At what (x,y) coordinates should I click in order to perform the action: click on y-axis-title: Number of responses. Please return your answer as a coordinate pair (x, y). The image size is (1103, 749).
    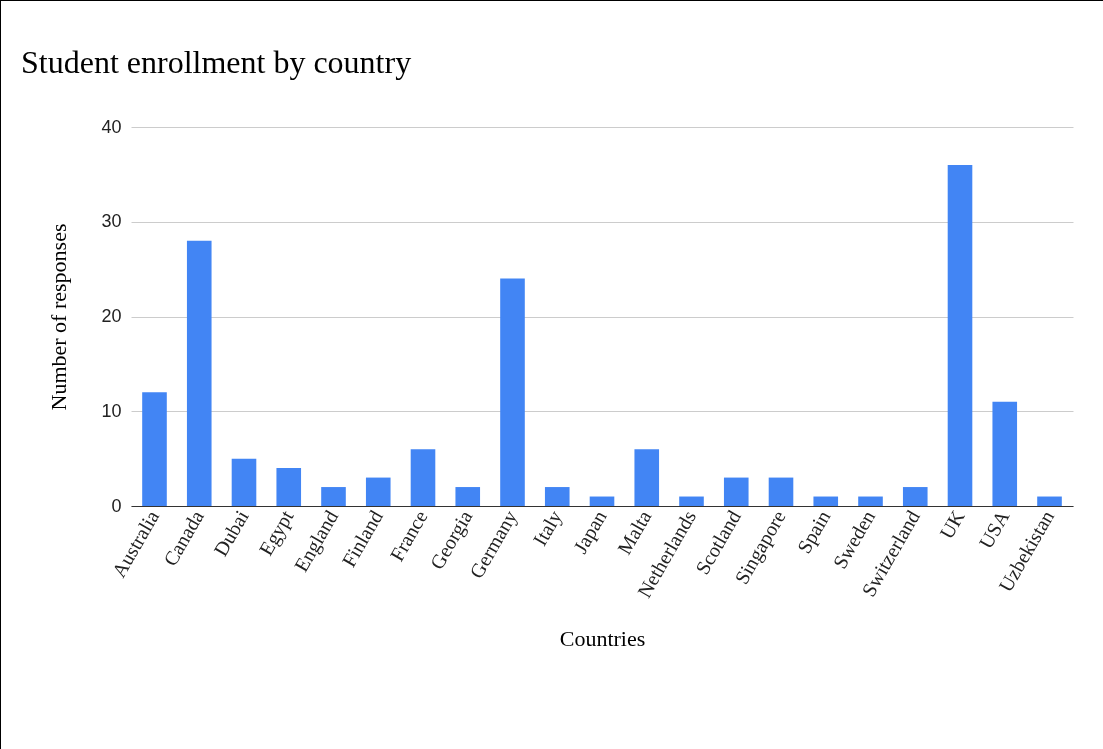
    Looking at the image, I should click on (59, 317).